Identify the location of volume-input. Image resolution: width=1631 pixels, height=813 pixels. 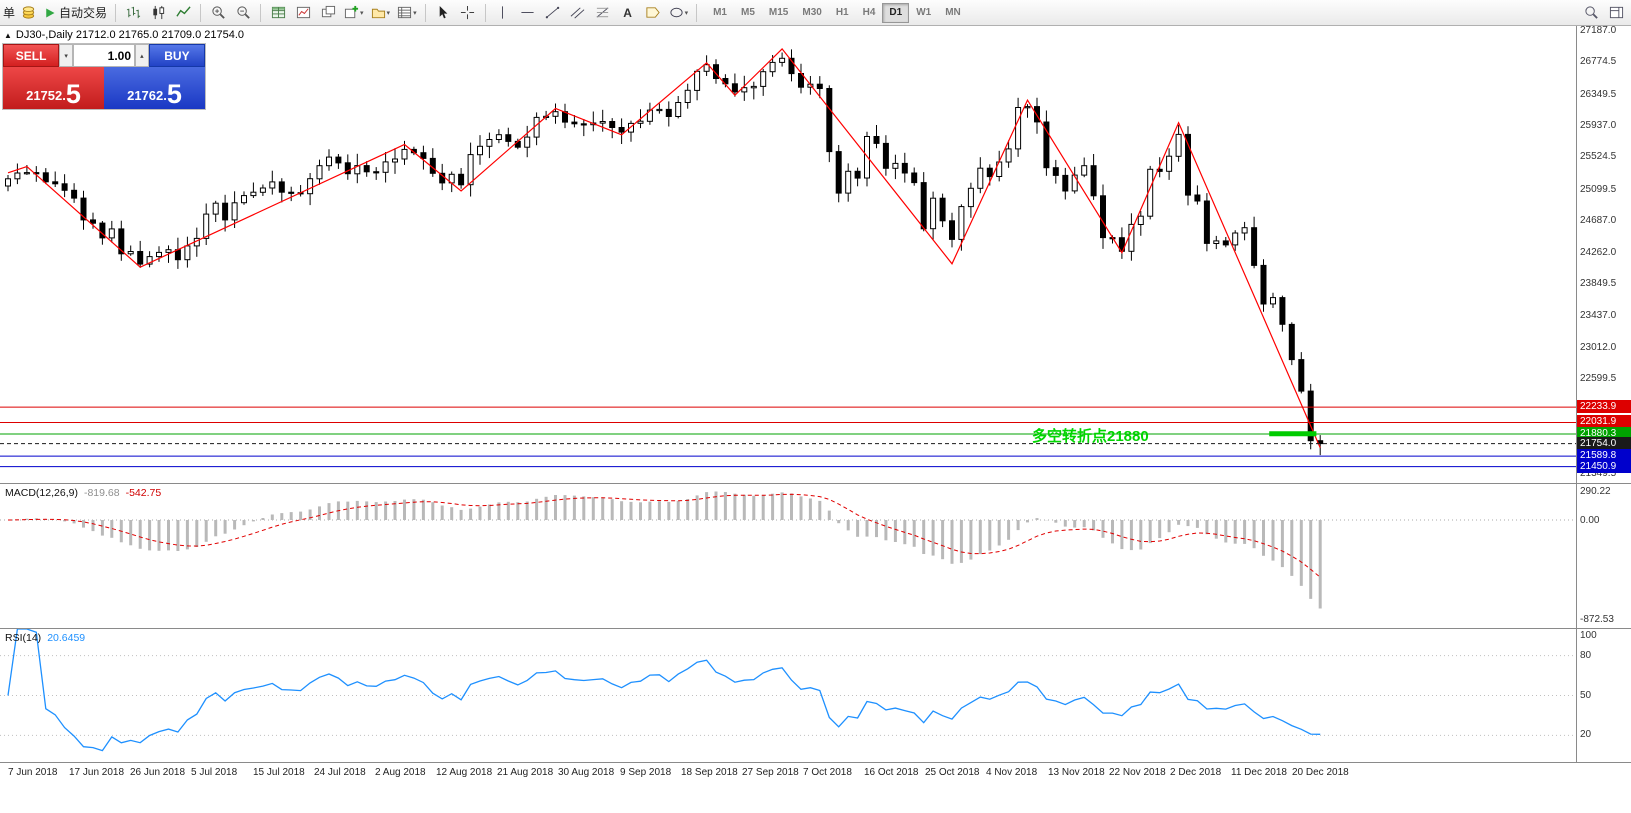
(104, 55).